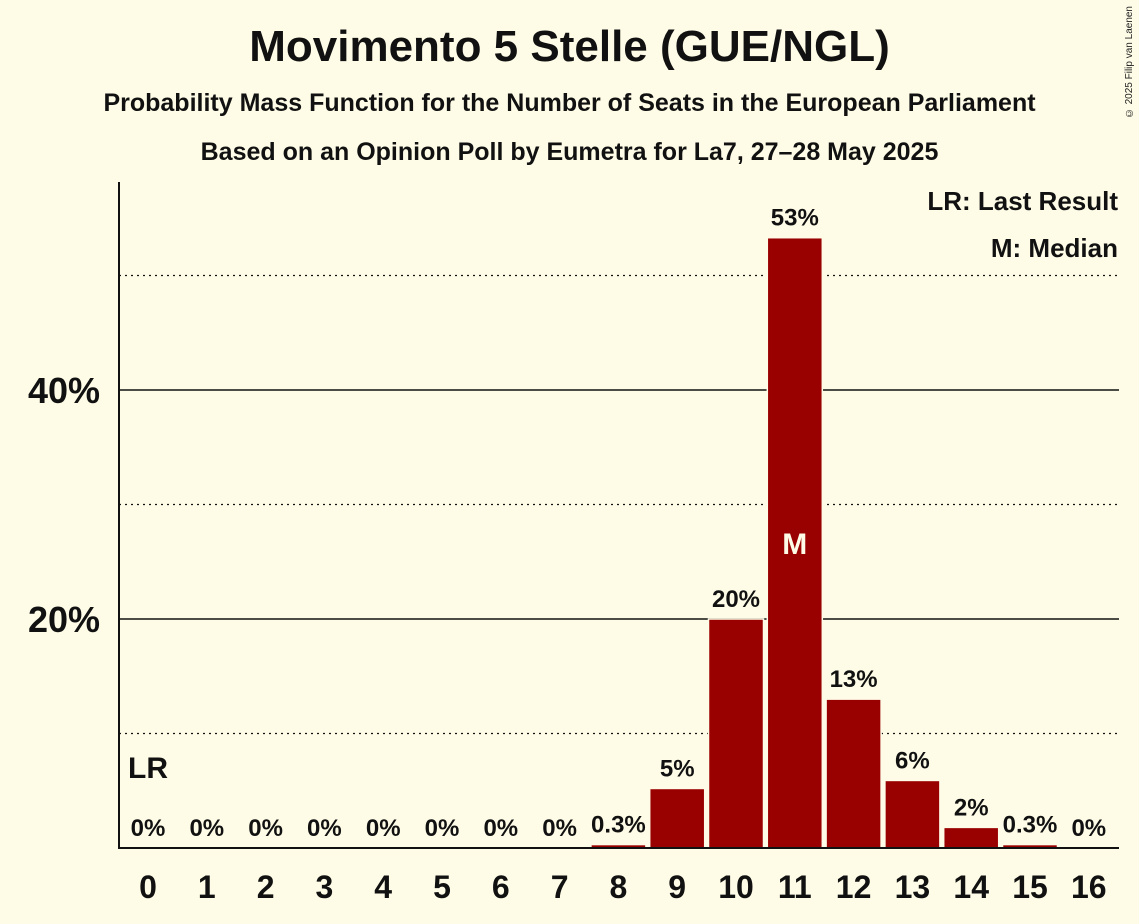 The width and height of the screenshot is (1139, 924). Describe the element at coordinates (677, 887) in the screenshot. I see `x-tick-label-9: 9` at that location.